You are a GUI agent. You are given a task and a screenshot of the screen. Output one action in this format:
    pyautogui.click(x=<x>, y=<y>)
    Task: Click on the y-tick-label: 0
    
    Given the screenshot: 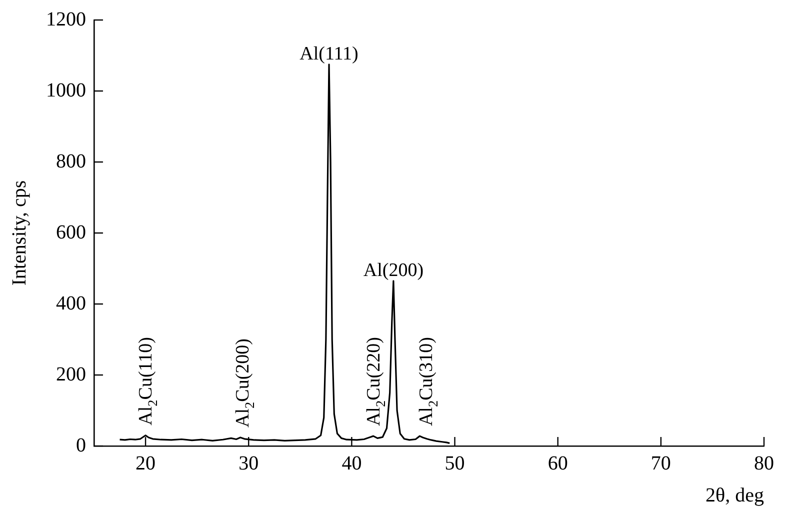 What is the action you would take?
    pyautogui.click(x=81, y=445)
    